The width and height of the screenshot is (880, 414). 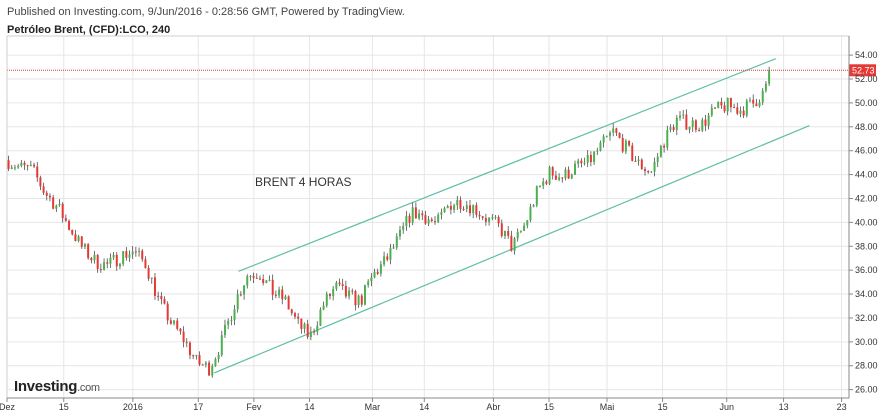 What do you see at coordinates (88, 388) in the screenshot?
I see `logo-suffix: .com` at bounding box center [88, 388].